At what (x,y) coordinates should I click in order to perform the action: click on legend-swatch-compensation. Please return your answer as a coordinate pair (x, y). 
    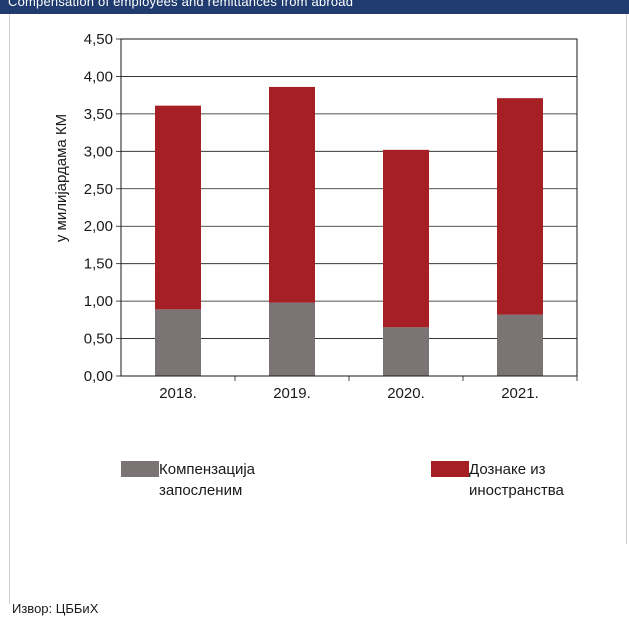
    Looking at the image, I should click on (140, 469).